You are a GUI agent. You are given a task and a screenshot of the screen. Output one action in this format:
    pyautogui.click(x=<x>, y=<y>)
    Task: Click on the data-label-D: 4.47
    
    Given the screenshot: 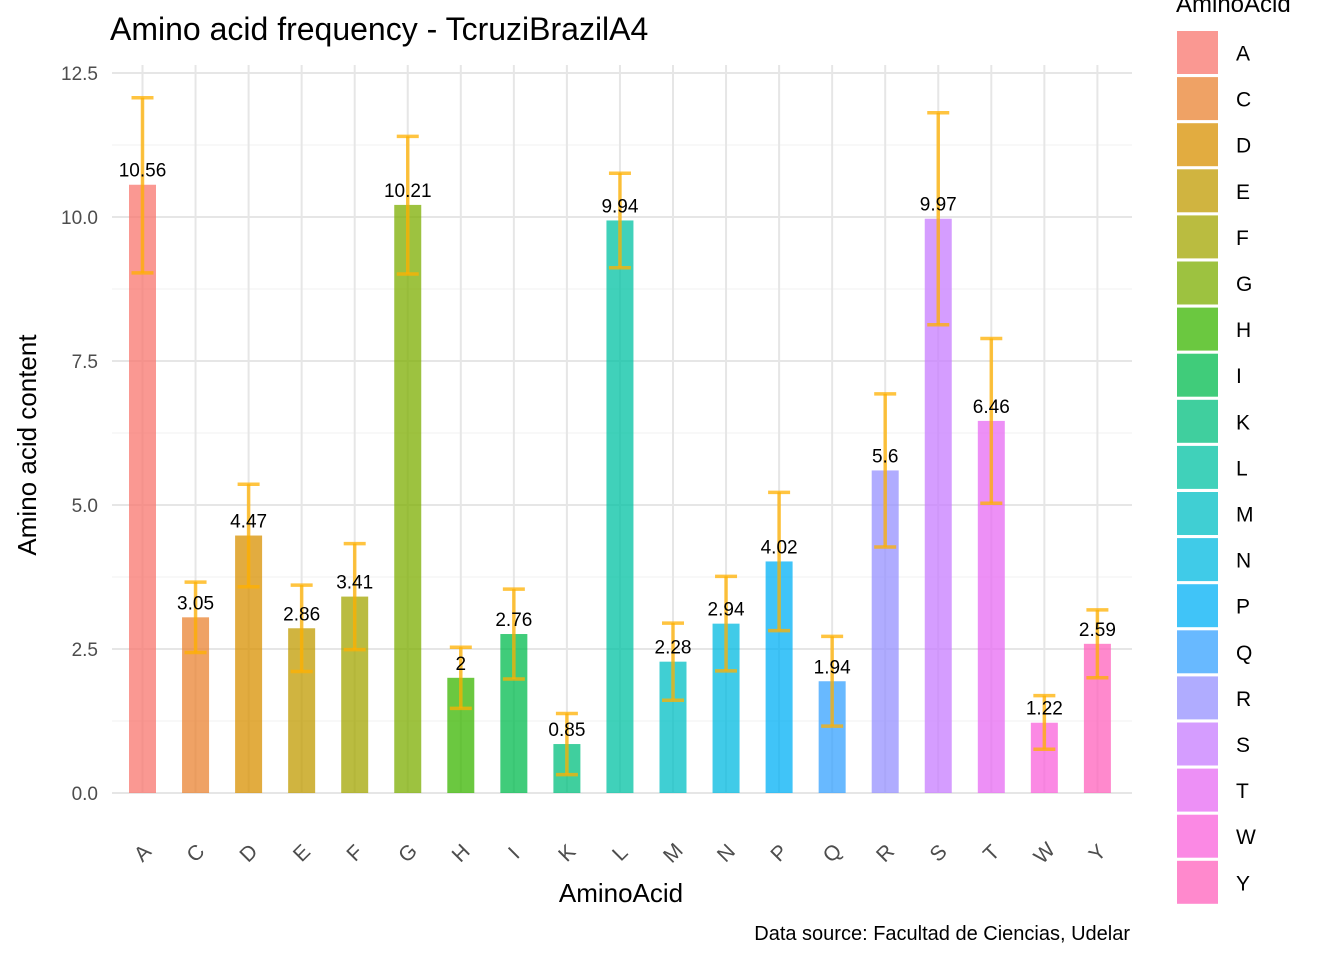 What is the action you would take?
    pyautogui.click(x=248, y=522)
    